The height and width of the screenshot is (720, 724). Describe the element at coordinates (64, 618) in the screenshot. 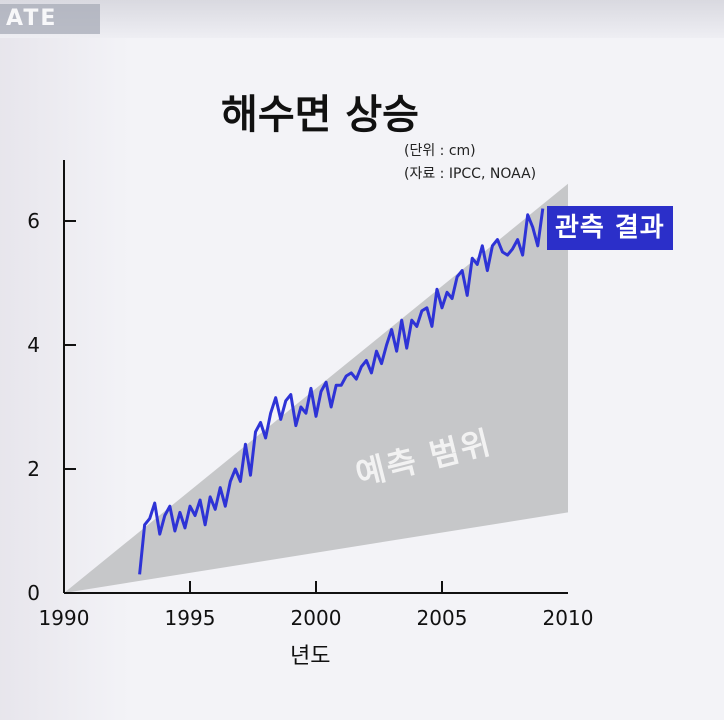

I see `x-tick-label: 1990` at that location.